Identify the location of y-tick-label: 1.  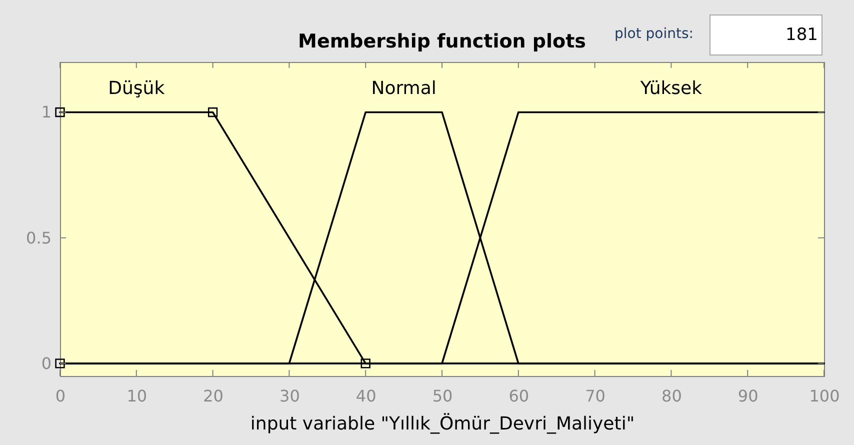
(46, 112).